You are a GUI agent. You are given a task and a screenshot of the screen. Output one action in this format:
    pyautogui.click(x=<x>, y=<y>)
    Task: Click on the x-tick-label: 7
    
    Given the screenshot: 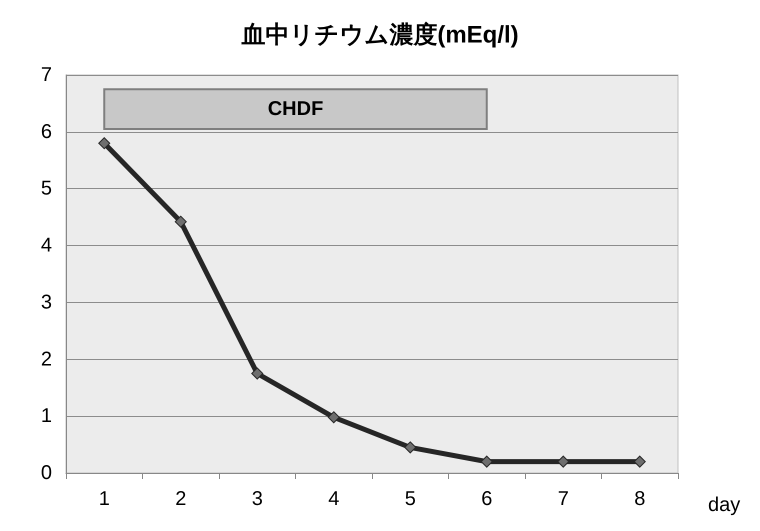 What is the action you would take?
    pyautogui.click(x=563, y=499)
    